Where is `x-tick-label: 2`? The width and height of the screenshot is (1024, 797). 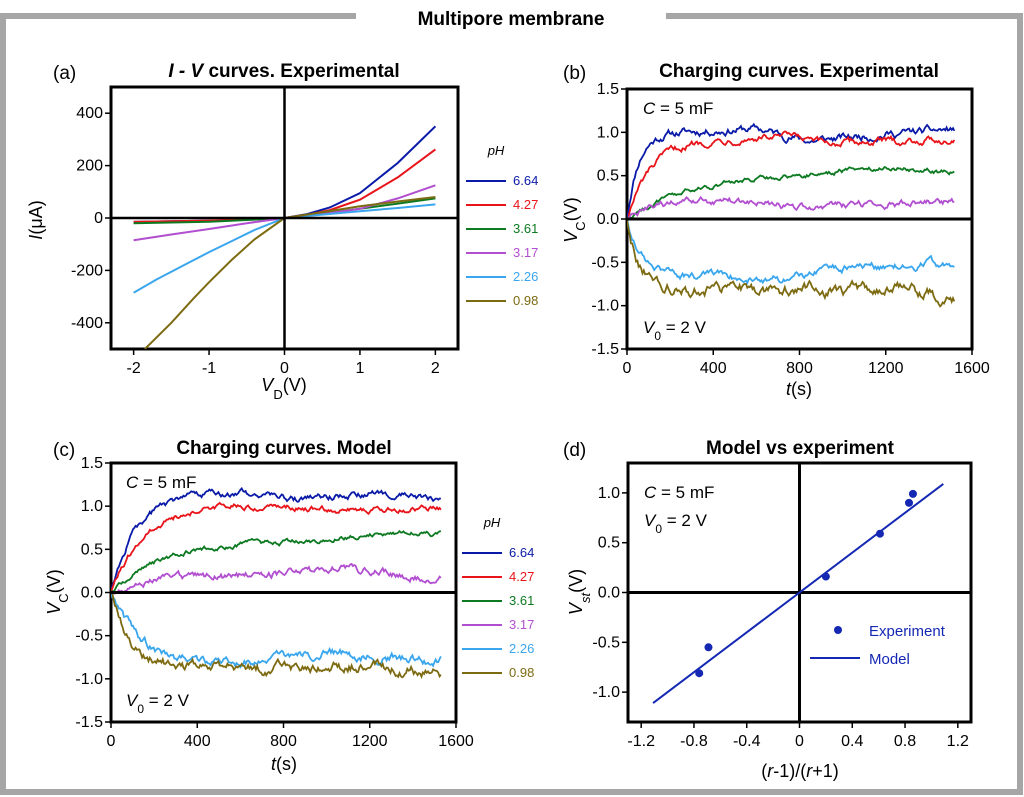
x-tick-label: 2 is located at coordinates (435, 368).